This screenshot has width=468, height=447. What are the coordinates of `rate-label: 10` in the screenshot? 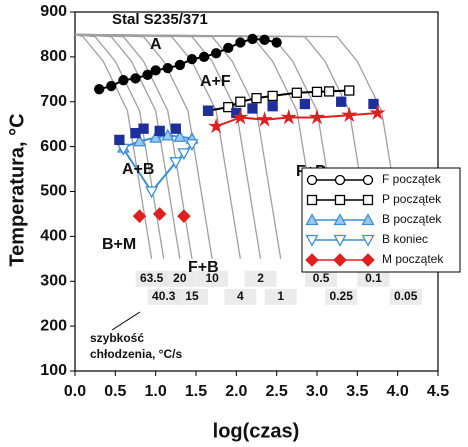 It's located at (212, 278).